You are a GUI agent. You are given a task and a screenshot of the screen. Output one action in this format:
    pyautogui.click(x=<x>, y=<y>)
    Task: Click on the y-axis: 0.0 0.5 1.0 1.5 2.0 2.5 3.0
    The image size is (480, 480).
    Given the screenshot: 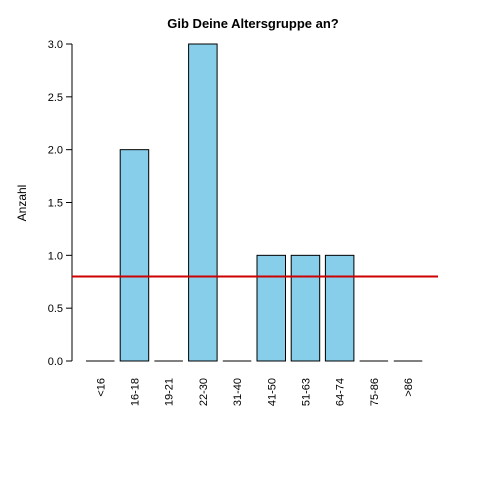 What is the action you would take?
    pyautogui.click(x=60, y=203)
    